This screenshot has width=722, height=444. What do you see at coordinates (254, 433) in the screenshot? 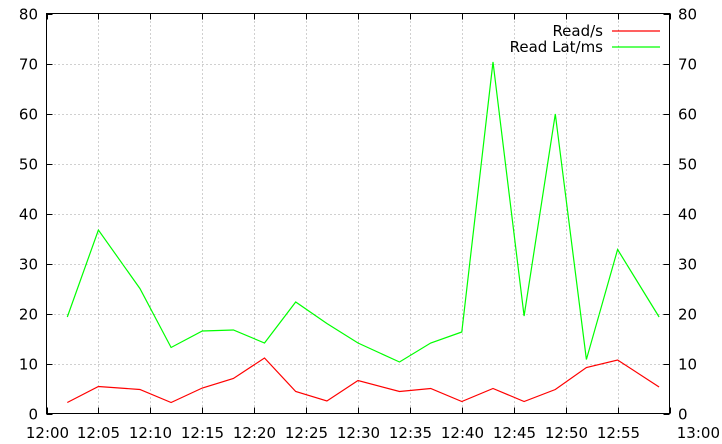
I see `x-tick-label: 12:20` at bounding box center [254, 433].